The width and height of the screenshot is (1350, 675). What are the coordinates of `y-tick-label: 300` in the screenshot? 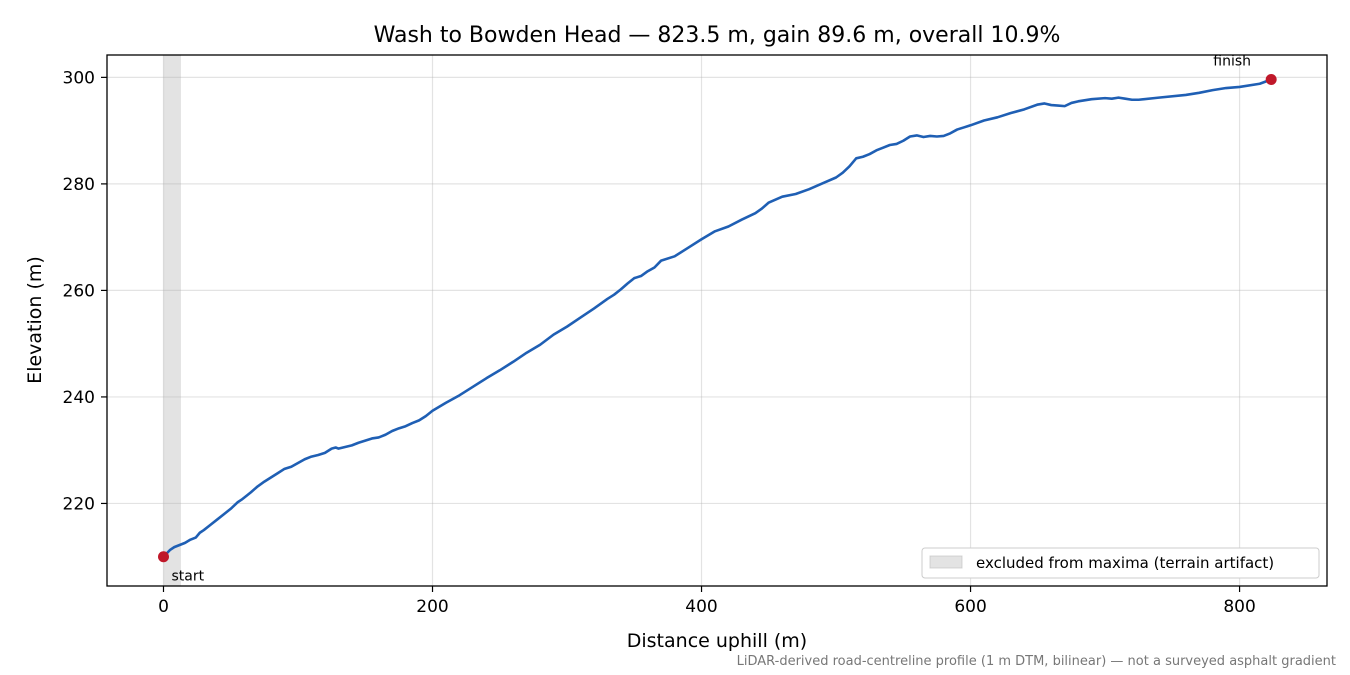 It's located at (79, 78).